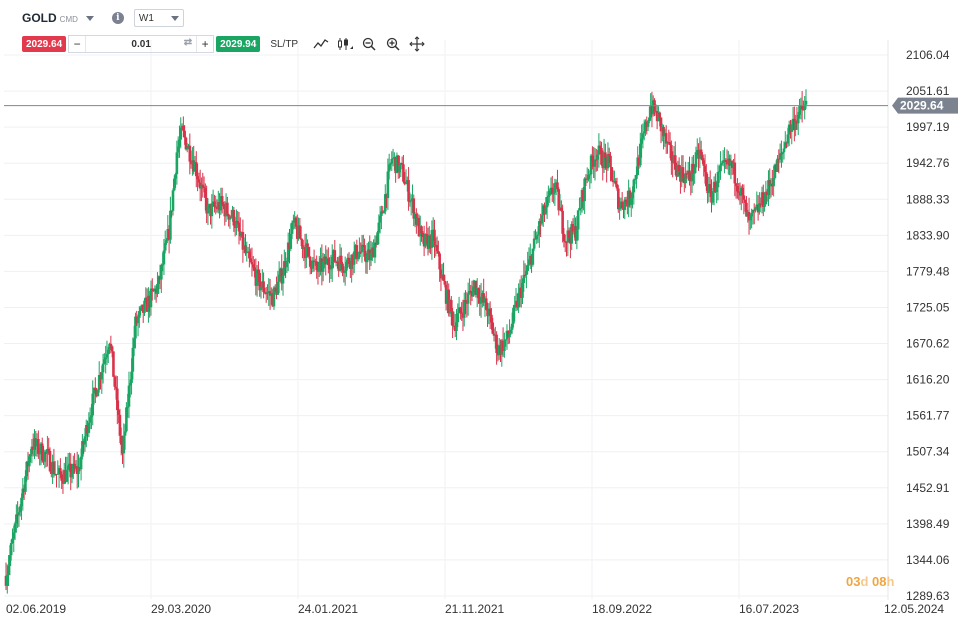  What do you see at coordinates (188, 42) in the screenshot?
I see `swap-icon: ⇄` at bounding box center [188, 42].